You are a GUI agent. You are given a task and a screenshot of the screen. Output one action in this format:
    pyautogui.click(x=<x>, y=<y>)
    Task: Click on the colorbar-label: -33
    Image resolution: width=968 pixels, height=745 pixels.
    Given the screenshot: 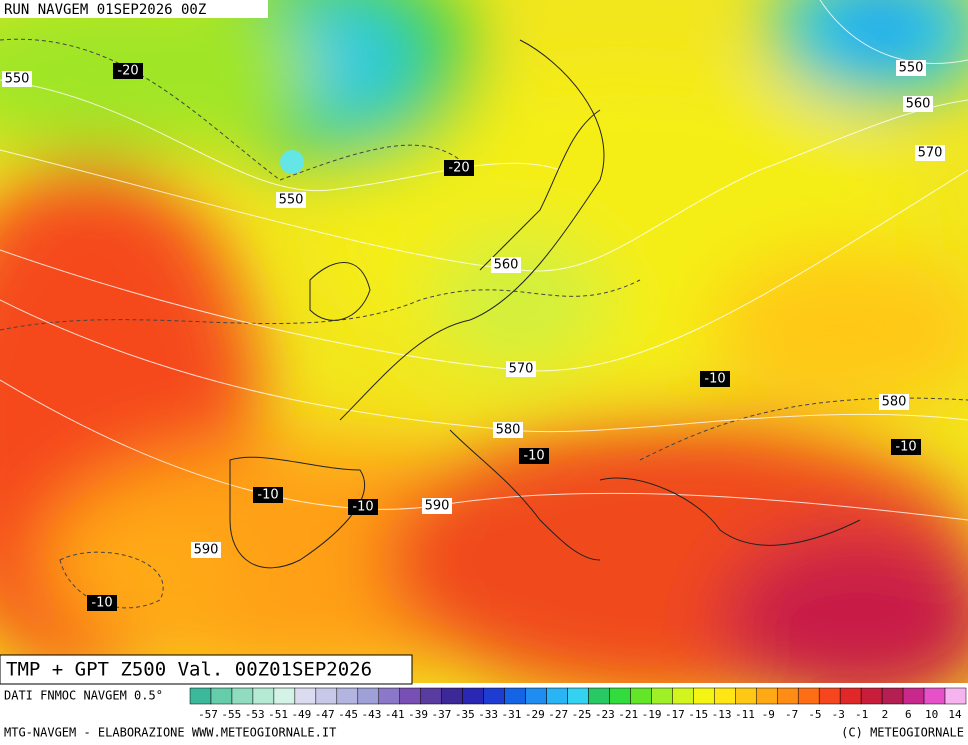 What is the action you would take?
    pyautogui.click(x=488, y=714)
    